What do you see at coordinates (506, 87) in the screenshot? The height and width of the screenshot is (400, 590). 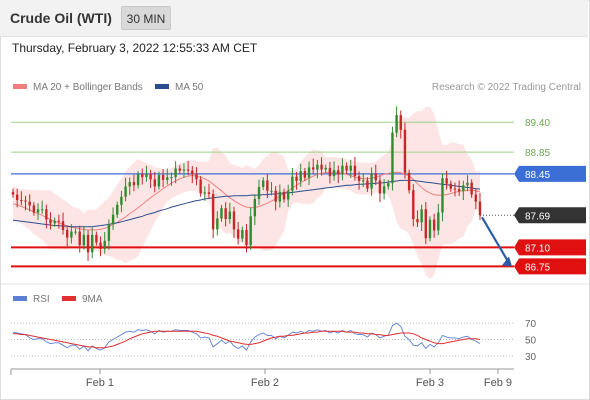 I see `research-credit: Research © 2022 Trading Central` at bounding box center [506, 87].